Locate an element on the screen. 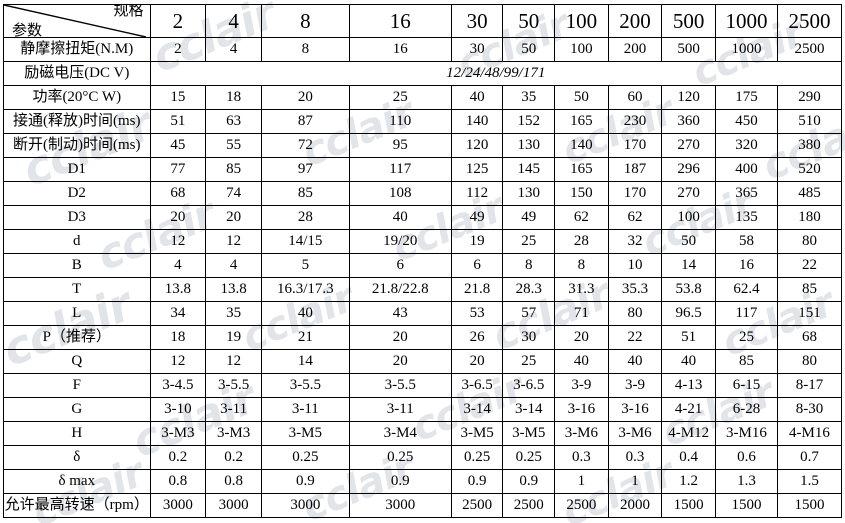 Image resolution: width=845 pixels, height=523 pixels. column-header-100: 100 is located at coordinates (581, 21).